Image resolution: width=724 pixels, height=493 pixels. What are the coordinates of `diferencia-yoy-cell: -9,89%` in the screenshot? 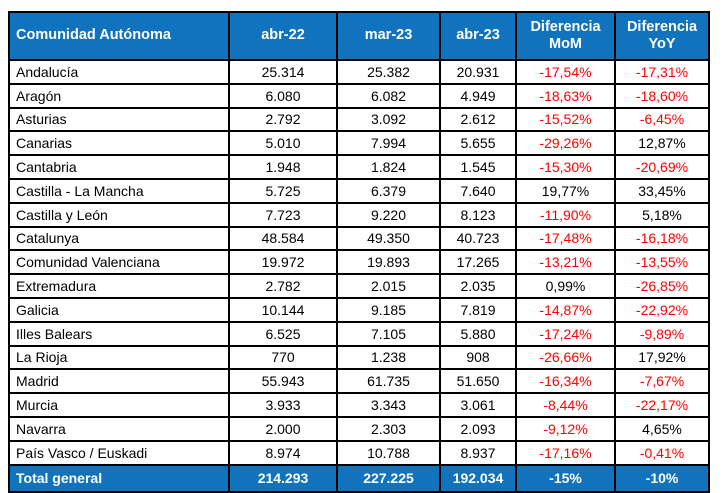 It's located at (662, 333).